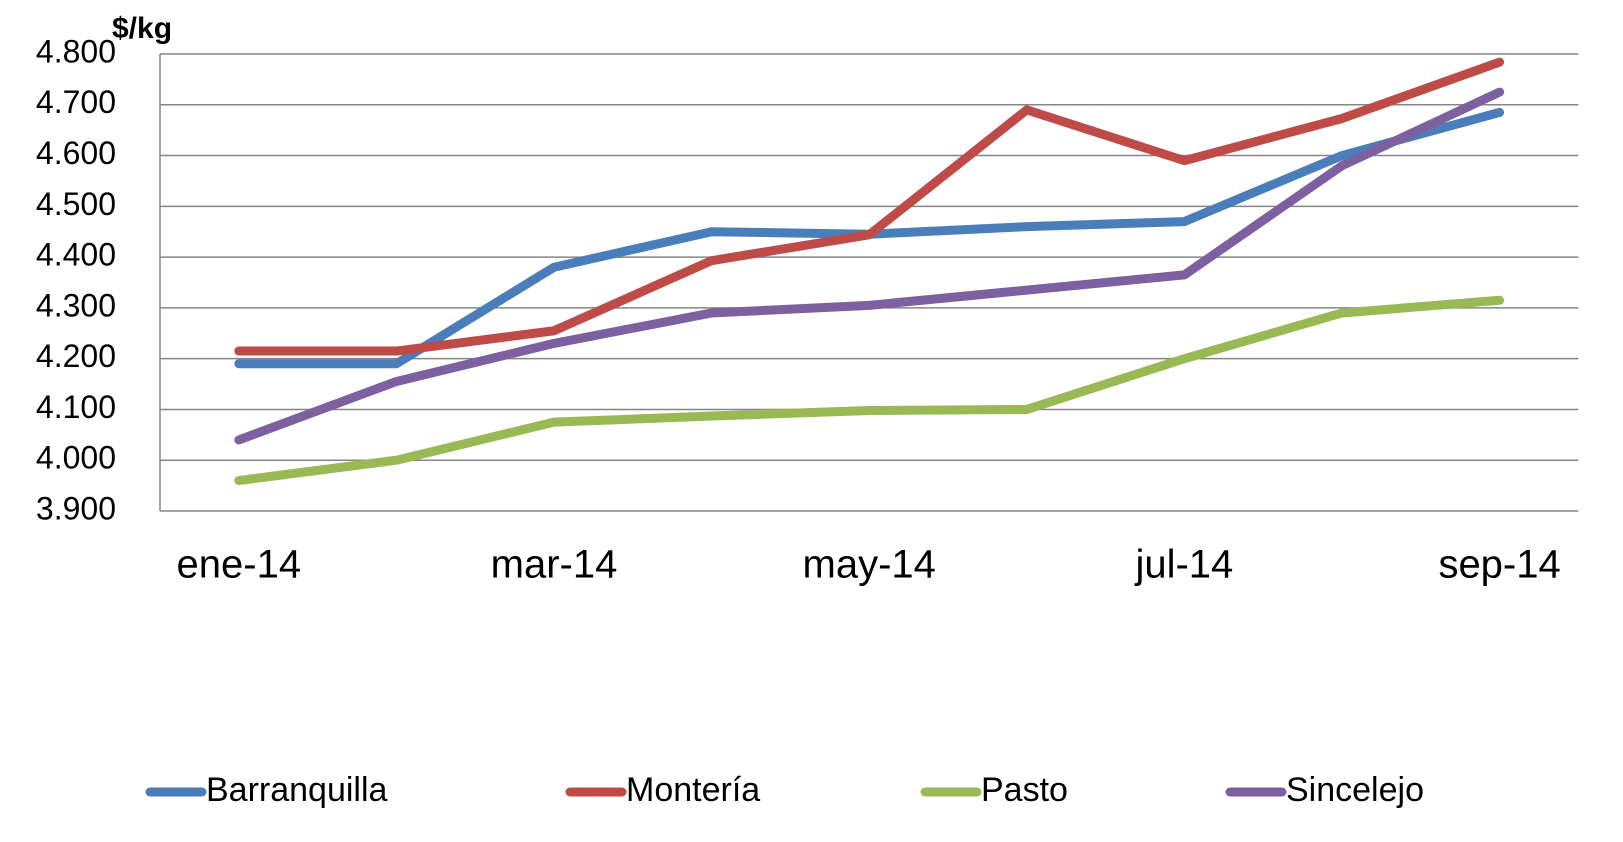 The width and height of the screenshot is (1623, 842). What do you see at coordinates (76, 508) in the screenshot?
I see `y-tick-label: 3.900` at bounding box center [76, 508].